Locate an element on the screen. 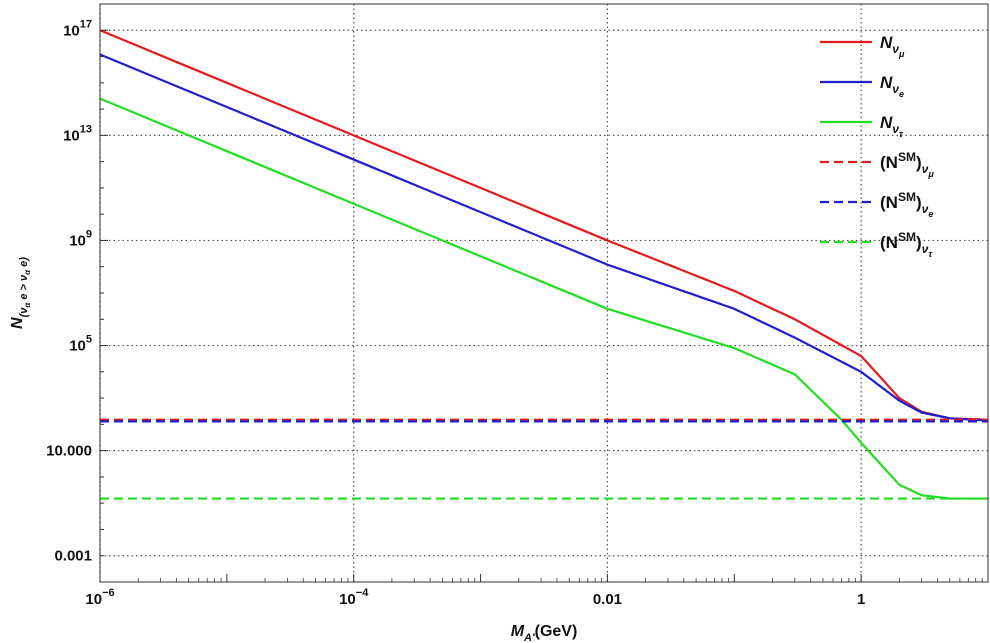 The width and height of the screenshot is (990, 643). legend-label-0: Nνμ is located at coordinates (892, 46).